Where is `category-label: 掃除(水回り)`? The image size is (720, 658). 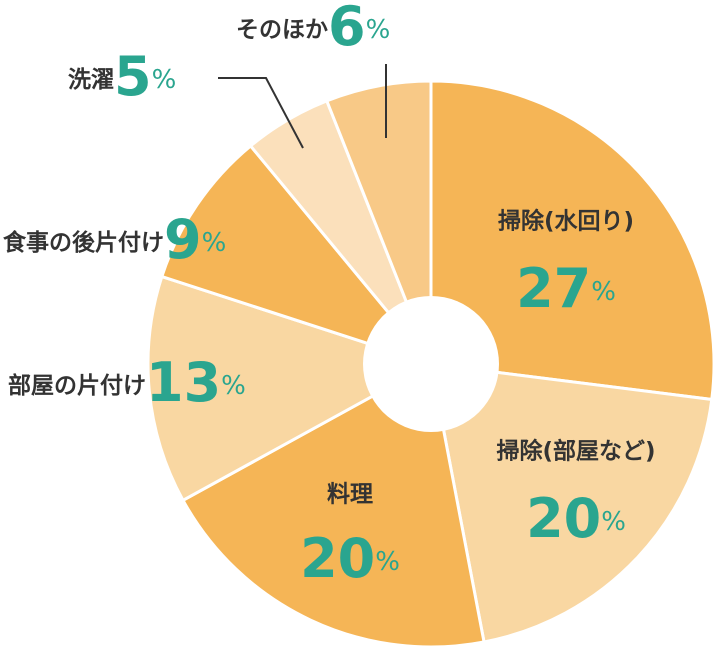
category-label: 掃除(水回り) is located at coordinates (566, 221).